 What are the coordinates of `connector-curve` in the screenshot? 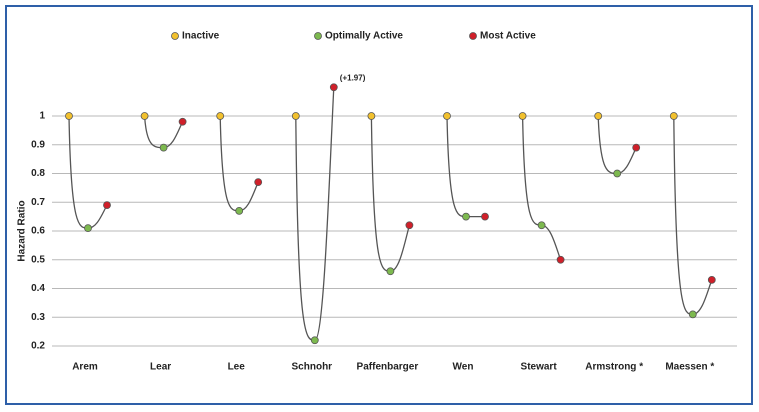 It's located at (693, 215).